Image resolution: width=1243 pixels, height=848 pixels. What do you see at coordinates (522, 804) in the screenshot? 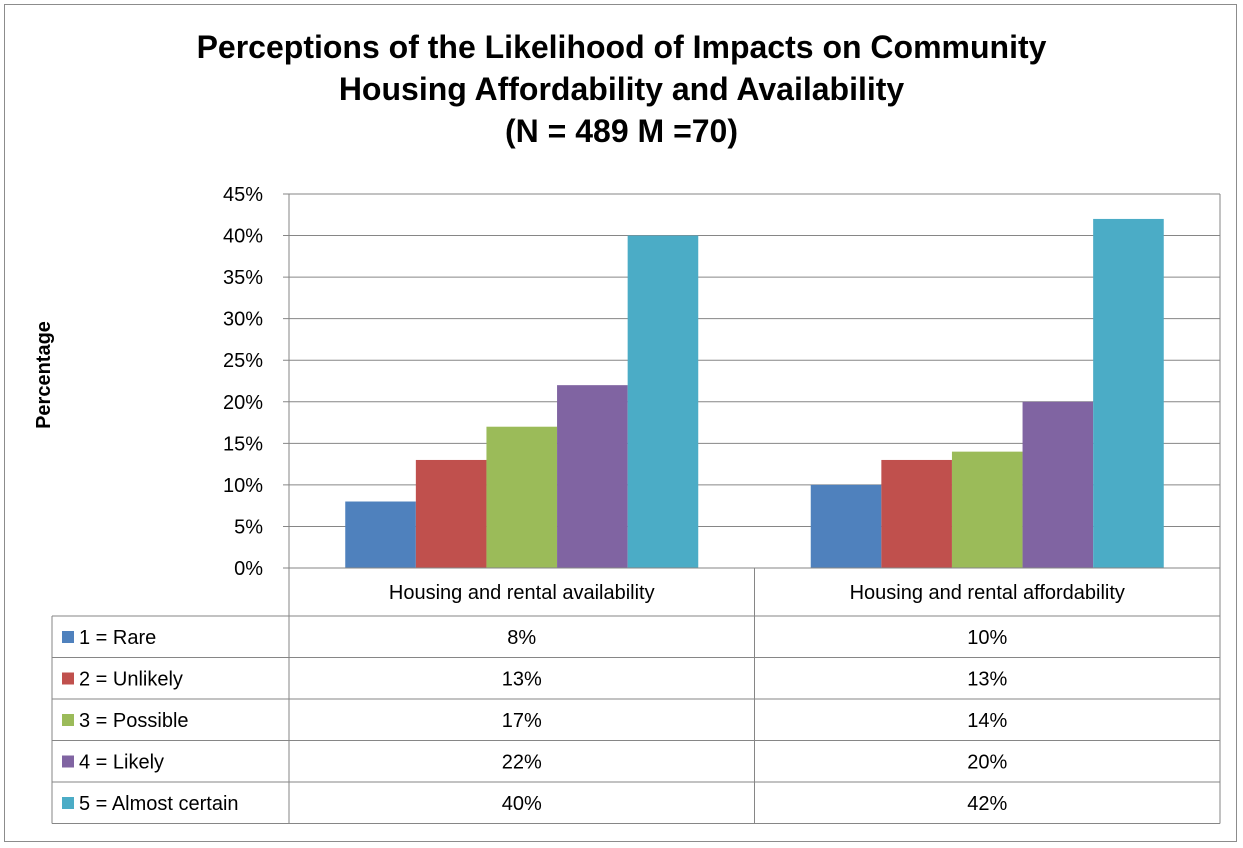
I see `data-value-label: 40%` at bounding box center [522, 804].